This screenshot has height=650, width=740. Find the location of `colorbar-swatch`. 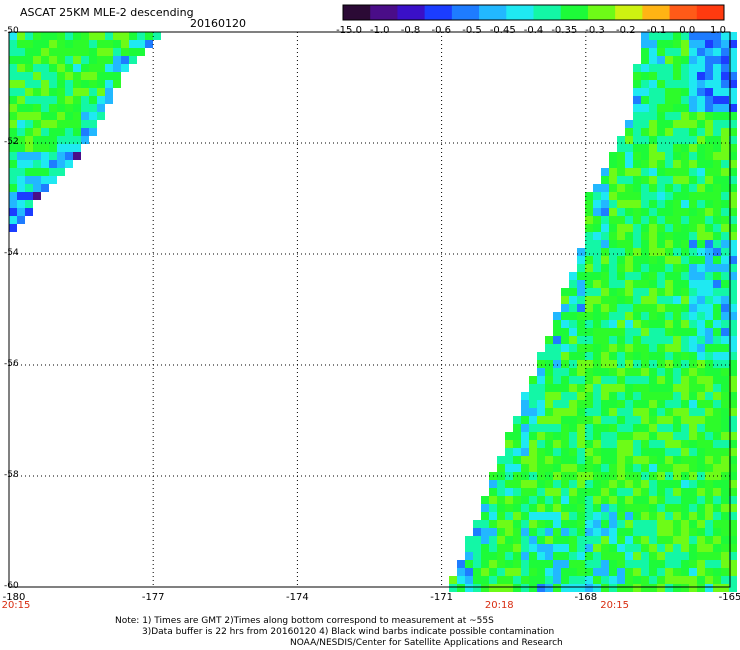

colorbar-swatch is located at coordinates (384, 12).